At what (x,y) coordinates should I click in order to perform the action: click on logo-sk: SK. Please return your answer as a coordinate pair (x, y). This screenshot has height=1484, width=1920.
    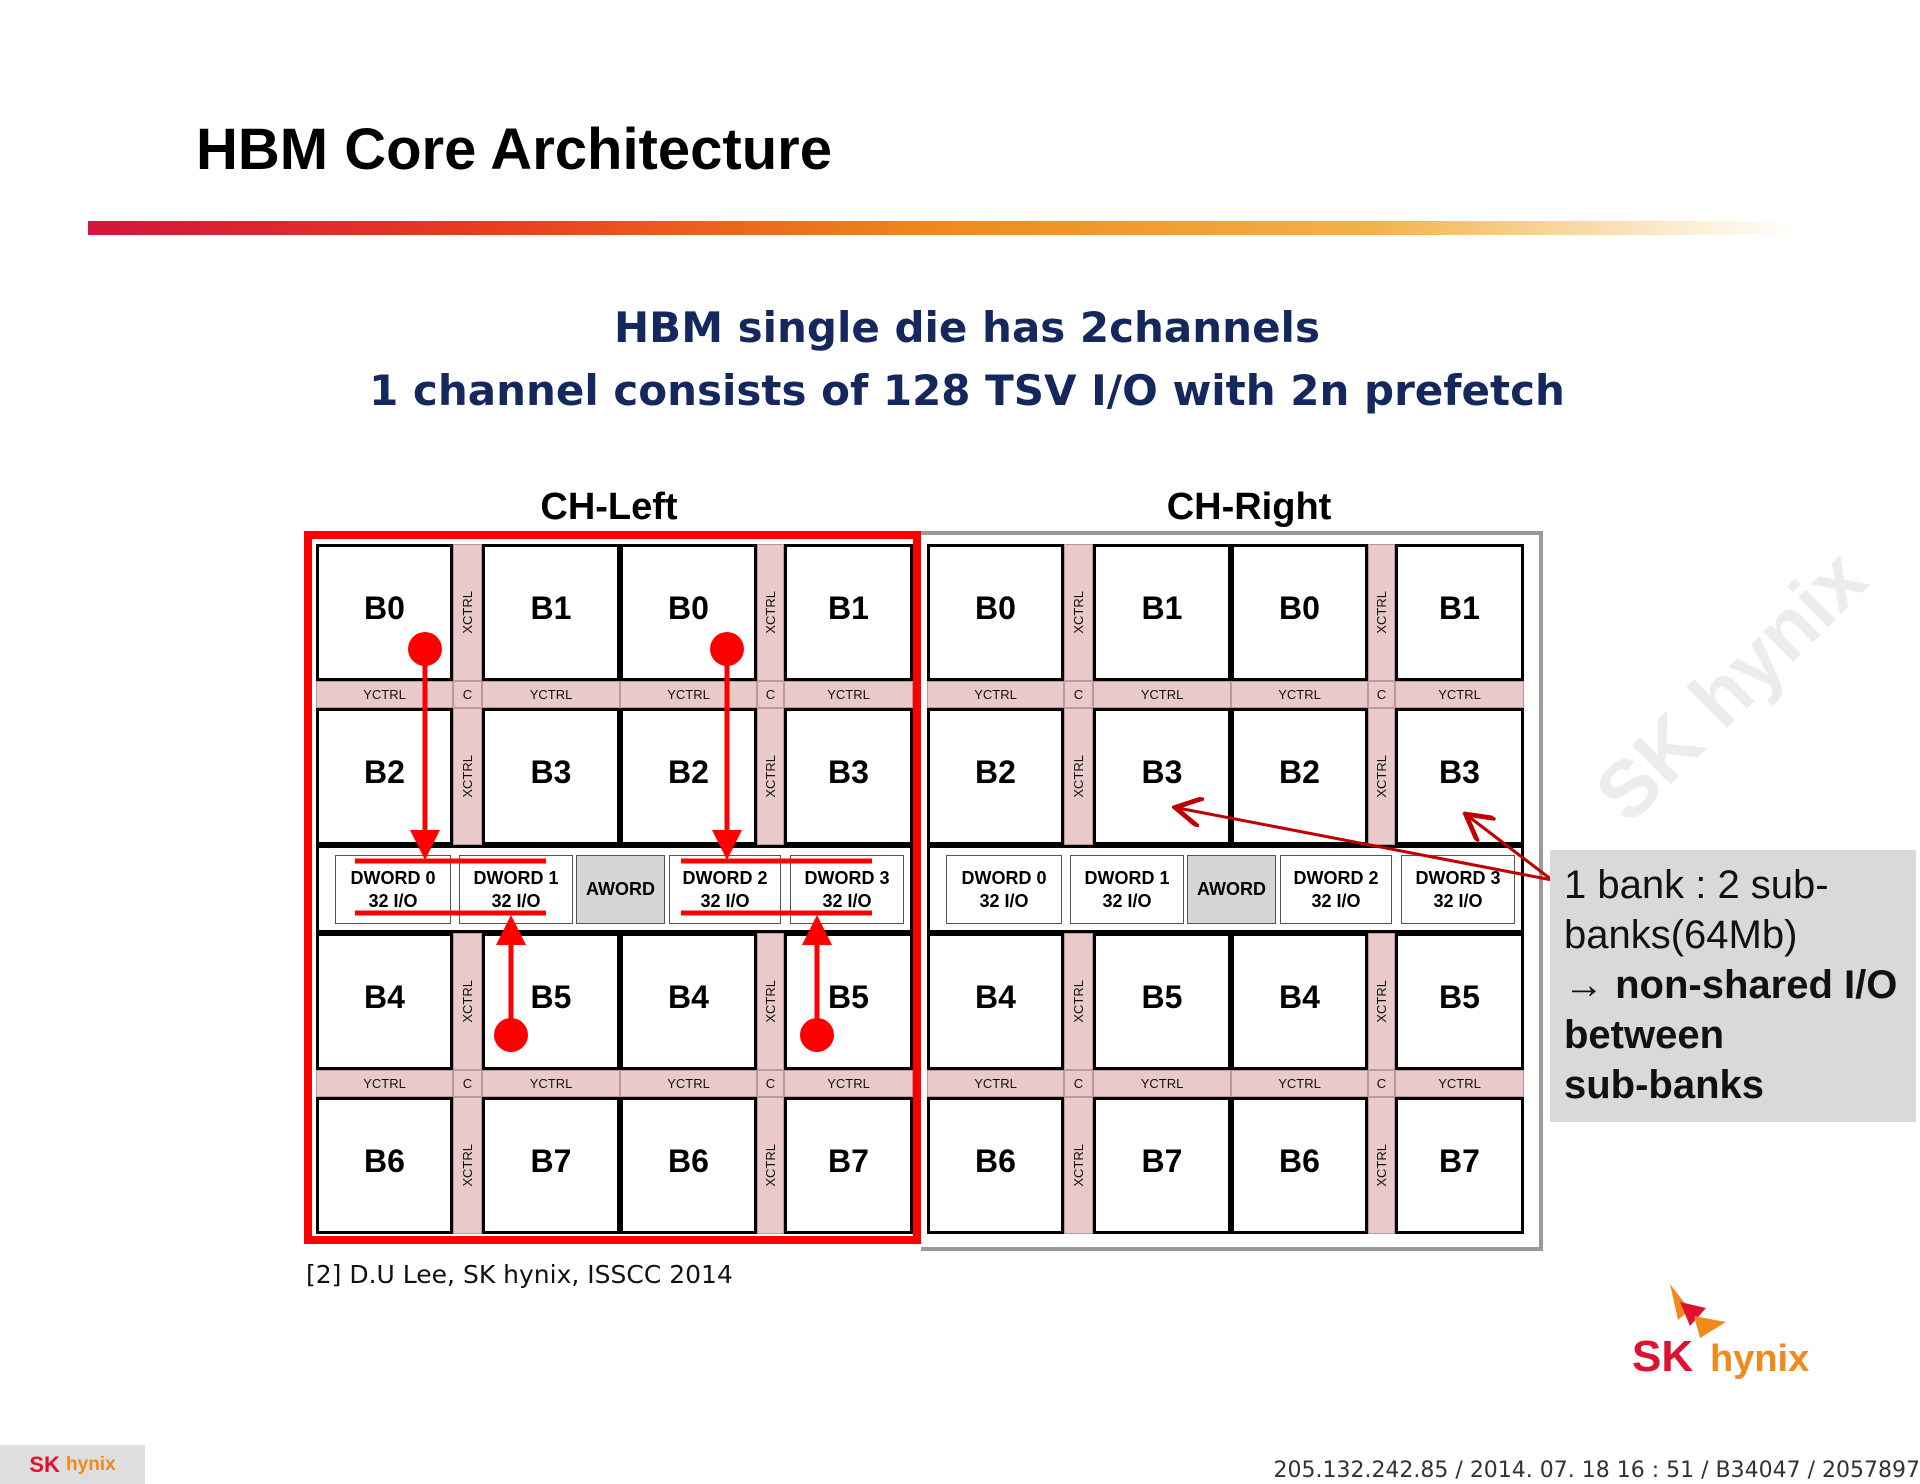
    Looking at the image, I should click on (1663, 1356).